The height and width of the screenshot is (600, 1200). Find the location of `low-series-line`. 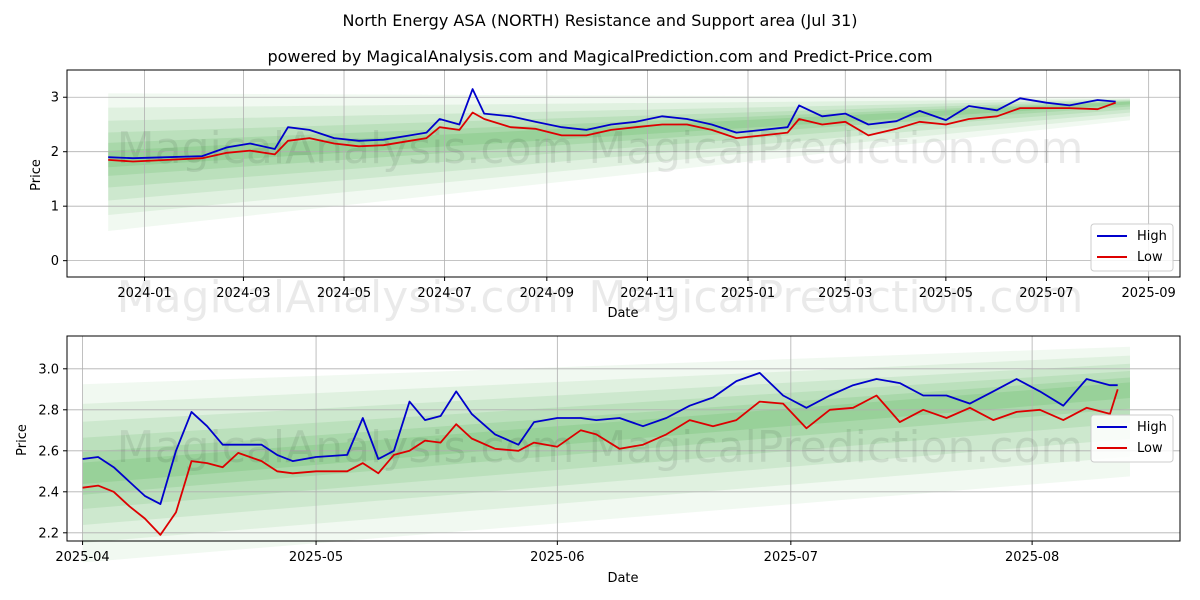

low-series-line is located at coordinates (612, 132).